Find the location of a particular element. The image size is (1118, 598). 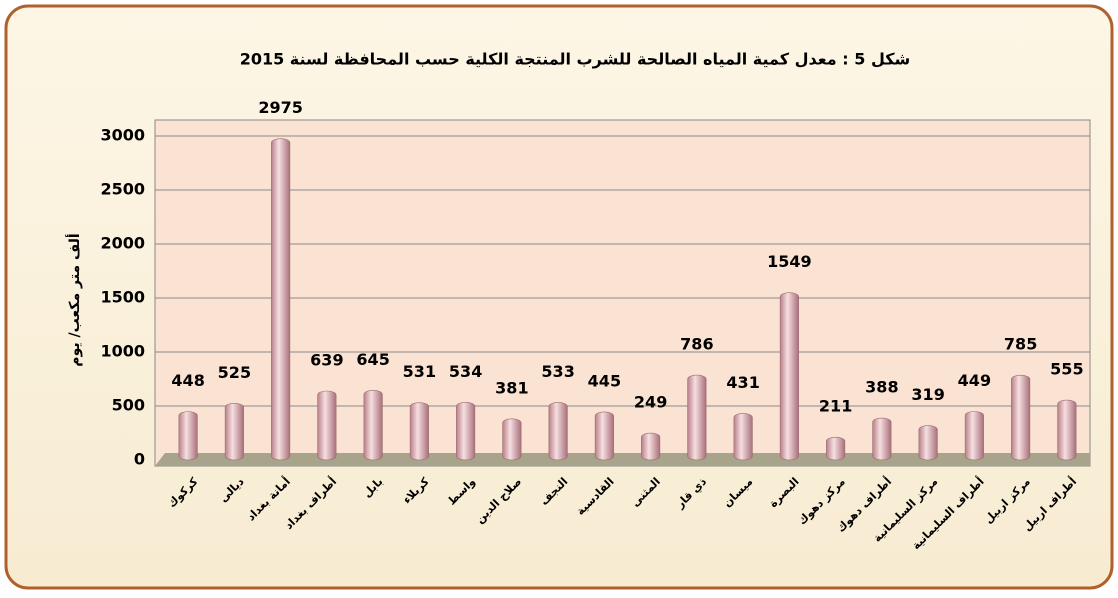

value-label: 786 is located at coordinates (696, 344).